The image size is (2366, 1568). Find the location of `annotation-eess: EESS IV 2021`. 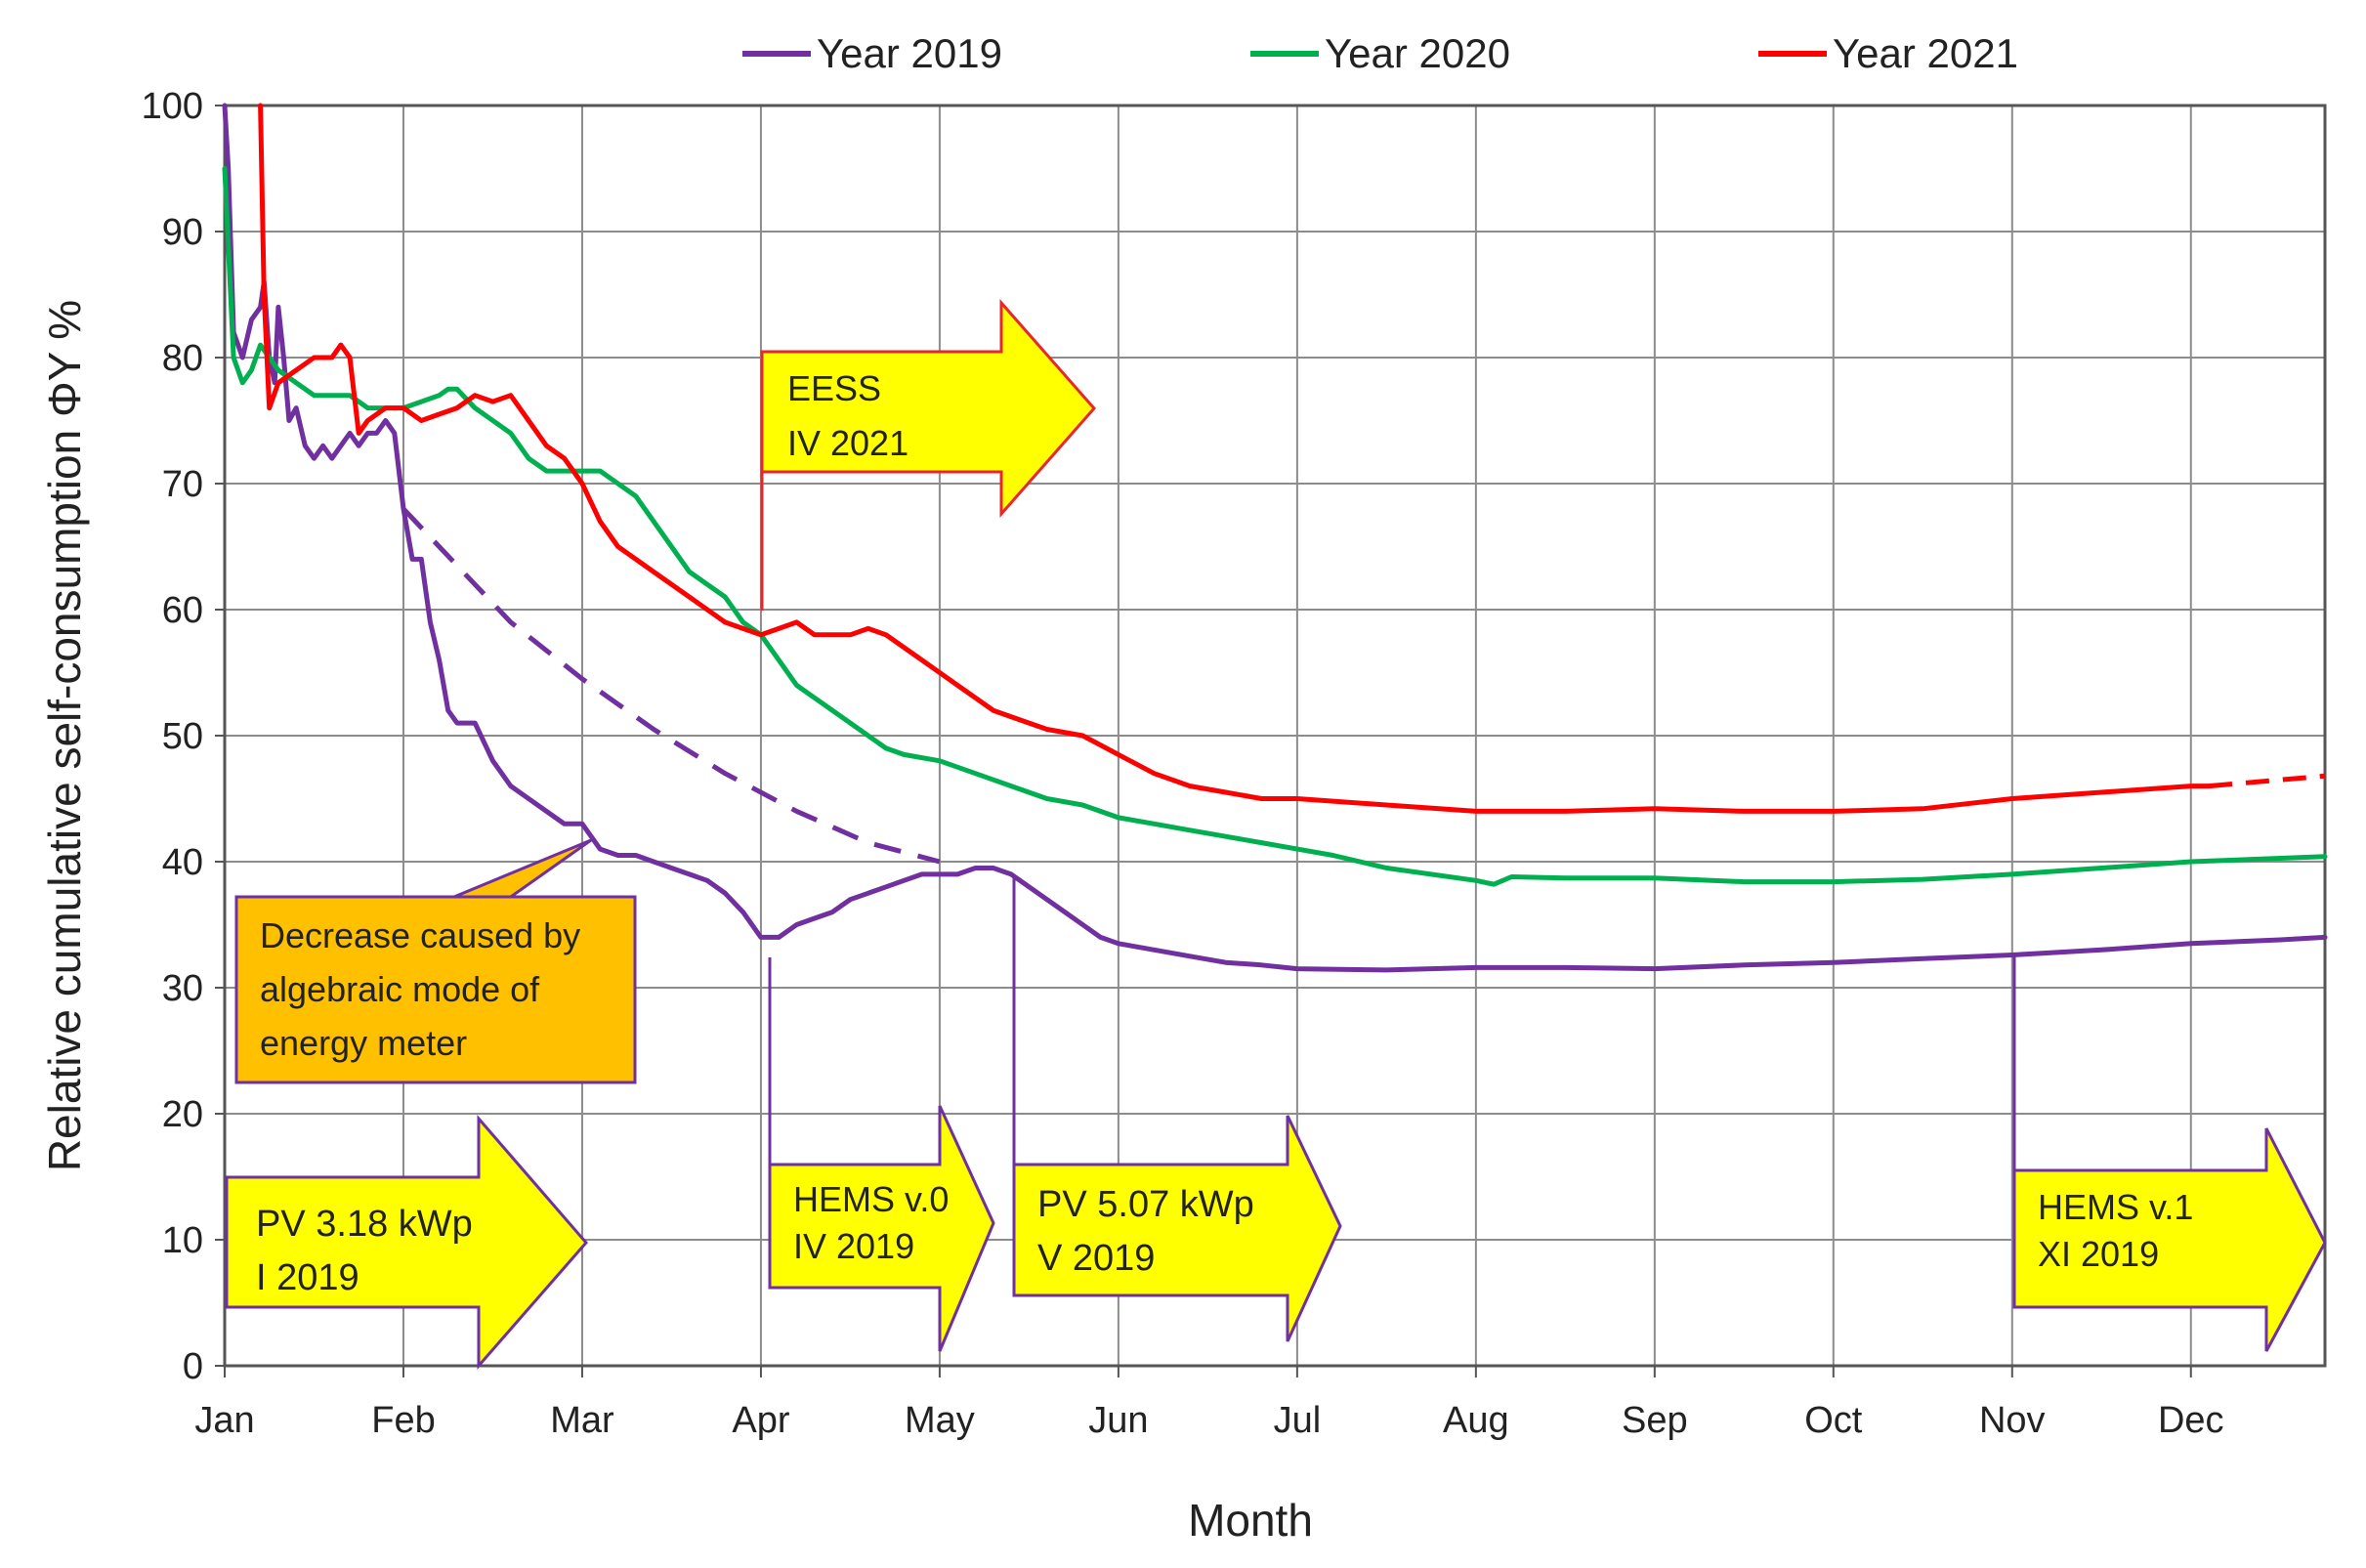

annotation-eess: EESS IV 2021 is located at coordinates (928, 455).